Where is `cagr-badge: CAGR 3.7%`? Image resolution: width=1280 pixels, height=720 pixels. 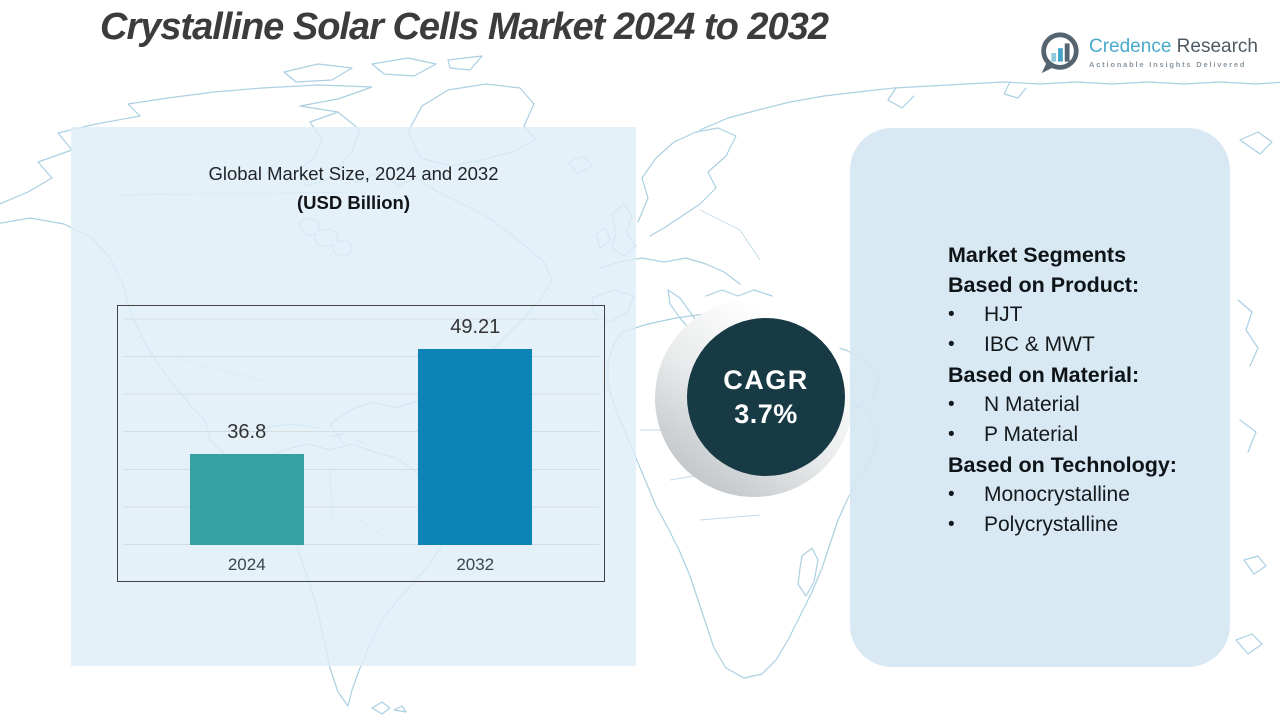
cagr-badge: CAGR 3.7% is located at coordinates (766, 397).